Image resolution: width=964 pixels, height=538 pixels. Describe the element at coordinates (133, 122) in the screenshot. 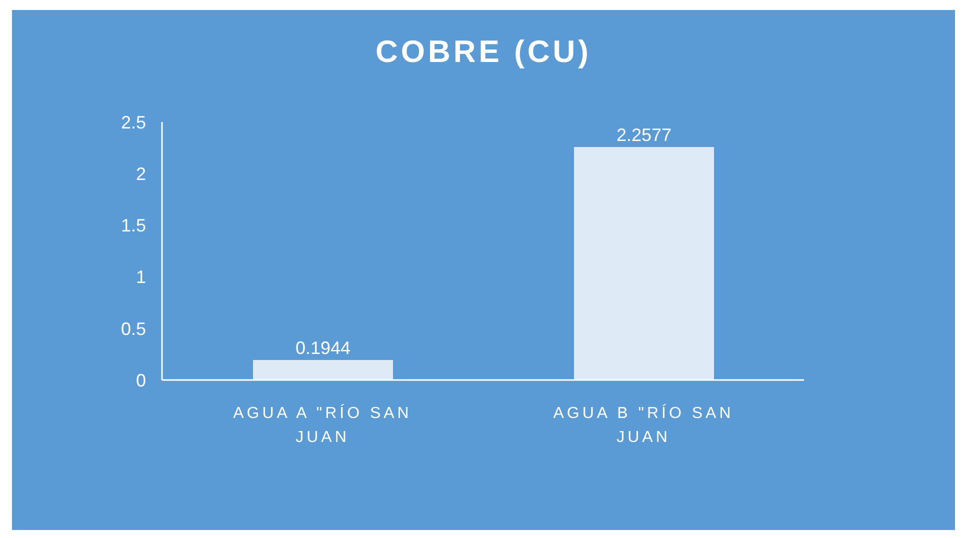

I see `y-tick-label: 2.5` at that location.